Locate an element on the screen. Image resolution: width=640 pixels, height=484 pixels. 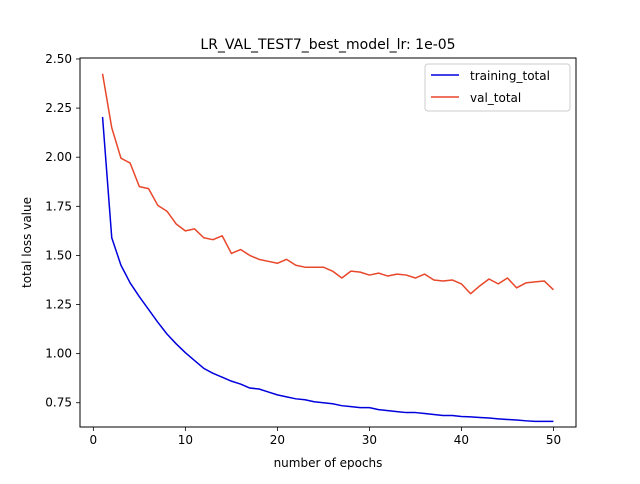
x-axis-label: number of epochs is located at coordinates (328, 463).